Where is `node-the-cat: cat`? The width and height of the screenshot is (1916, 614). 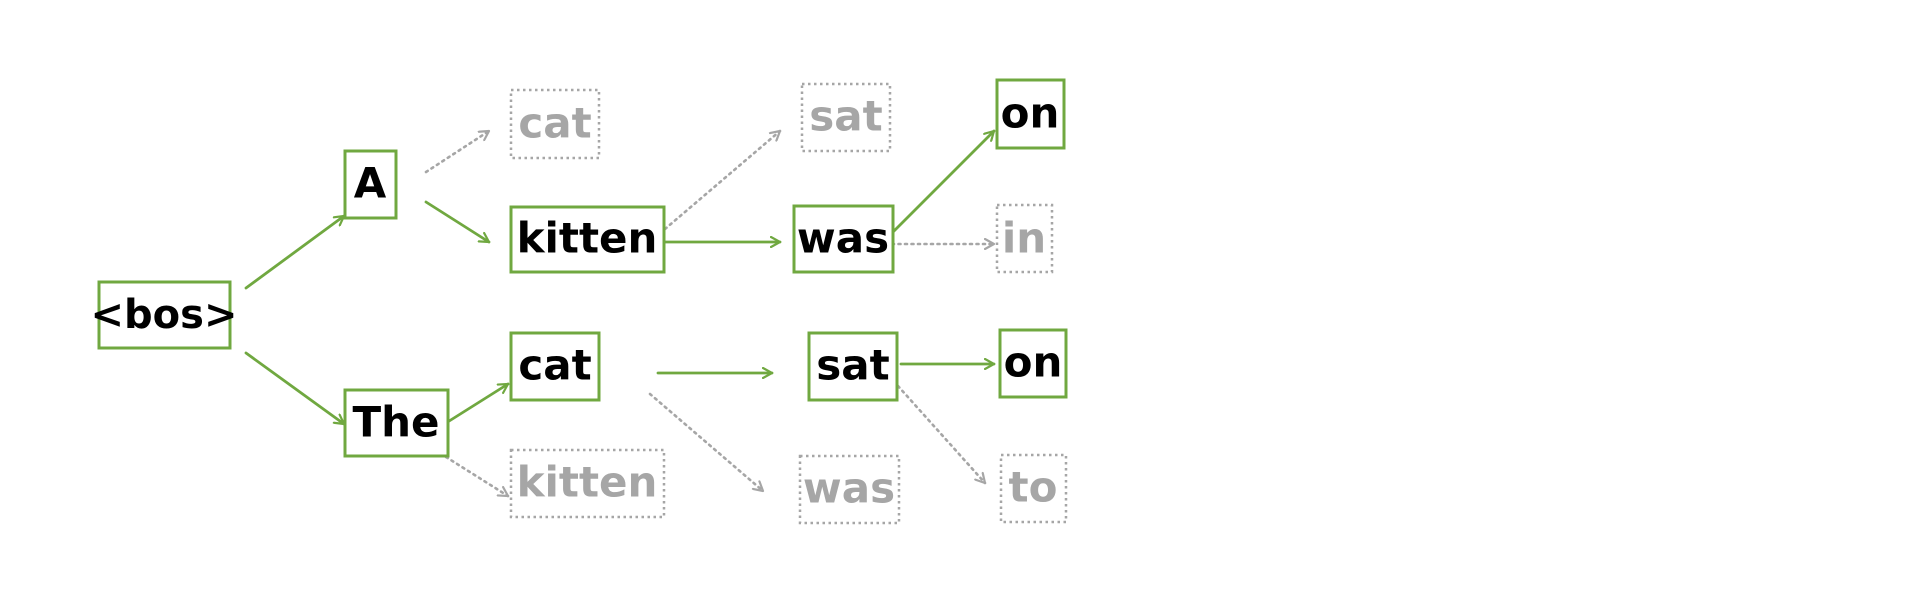 node-the-cat: cat is located at coordinates (555, 366).